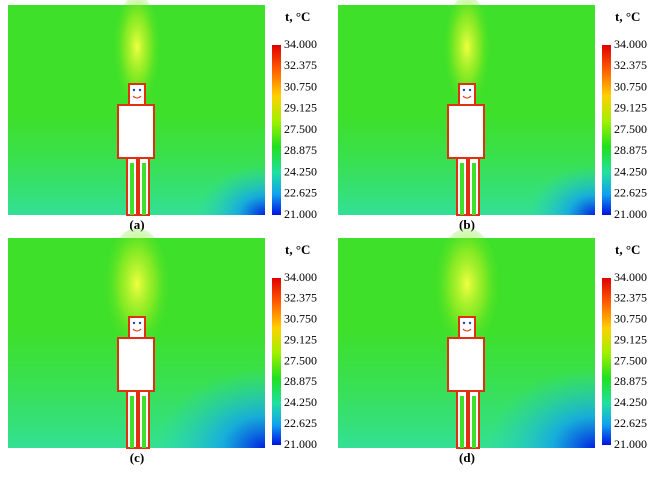 The width and height of the screenshot is (661, 477). Describe the element at coordinates (137, 457) in the screenshot. I see `panel-label: (c)` at that location.